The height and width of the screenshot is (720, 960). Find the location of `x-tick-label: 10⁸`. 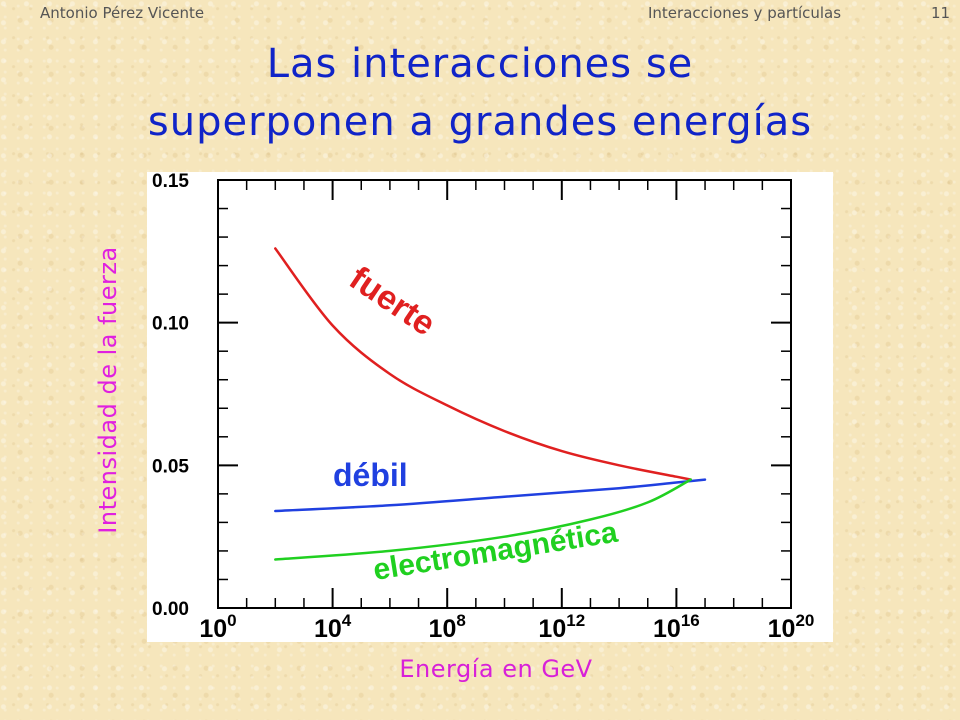

x-tick-label: 10⁸ is located at coordinates (447, 626).